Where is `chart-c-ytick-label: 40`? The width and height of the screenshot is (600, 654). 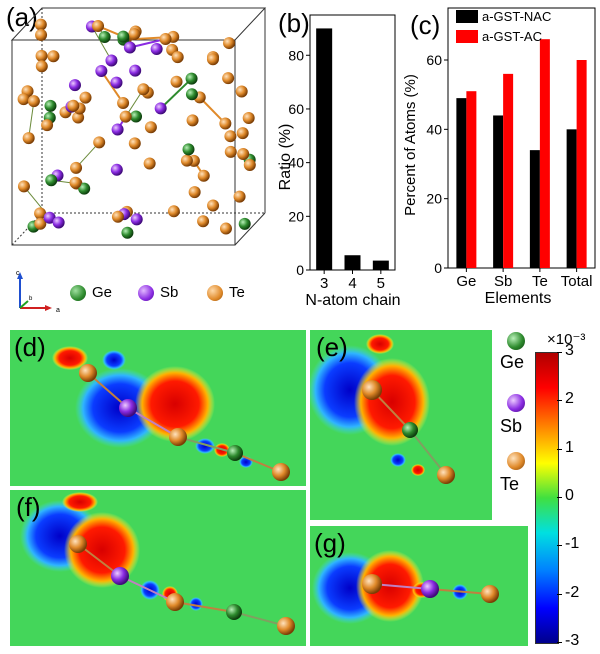
chart-c-ytick-label: 40 is located at coordinates (434, 129).